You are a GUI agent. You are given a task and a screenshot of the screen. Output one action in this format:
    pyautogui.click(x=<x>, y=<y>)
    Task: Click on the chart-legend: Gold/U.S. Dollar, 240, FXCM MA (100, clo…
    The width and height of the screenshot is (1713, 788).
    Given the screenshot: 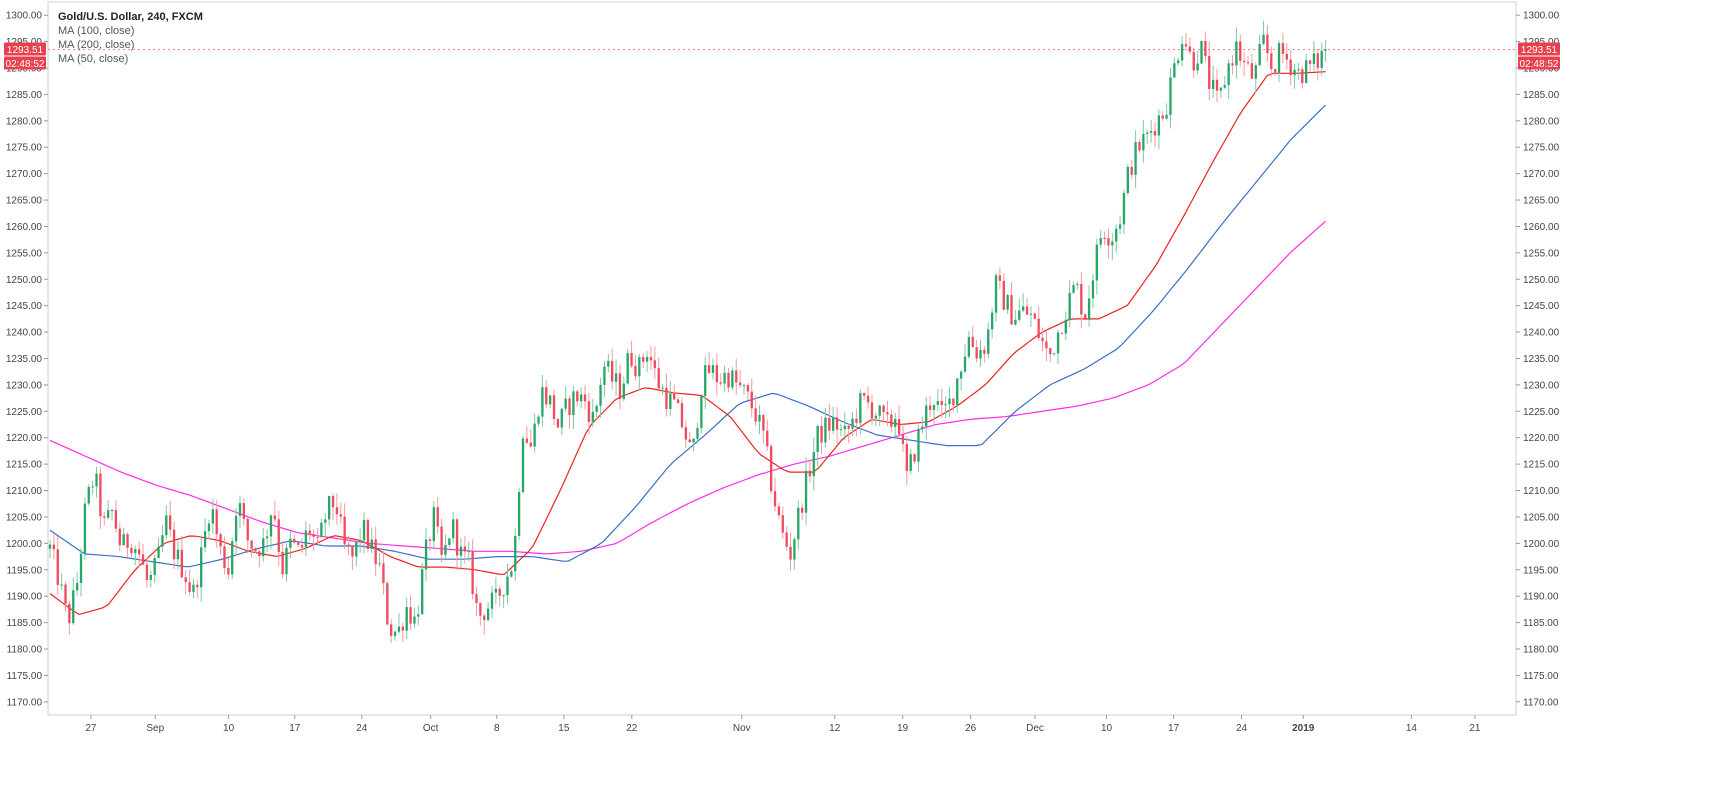 What is the action you would take?
    pyautogui.click(x=130, y=38)
    